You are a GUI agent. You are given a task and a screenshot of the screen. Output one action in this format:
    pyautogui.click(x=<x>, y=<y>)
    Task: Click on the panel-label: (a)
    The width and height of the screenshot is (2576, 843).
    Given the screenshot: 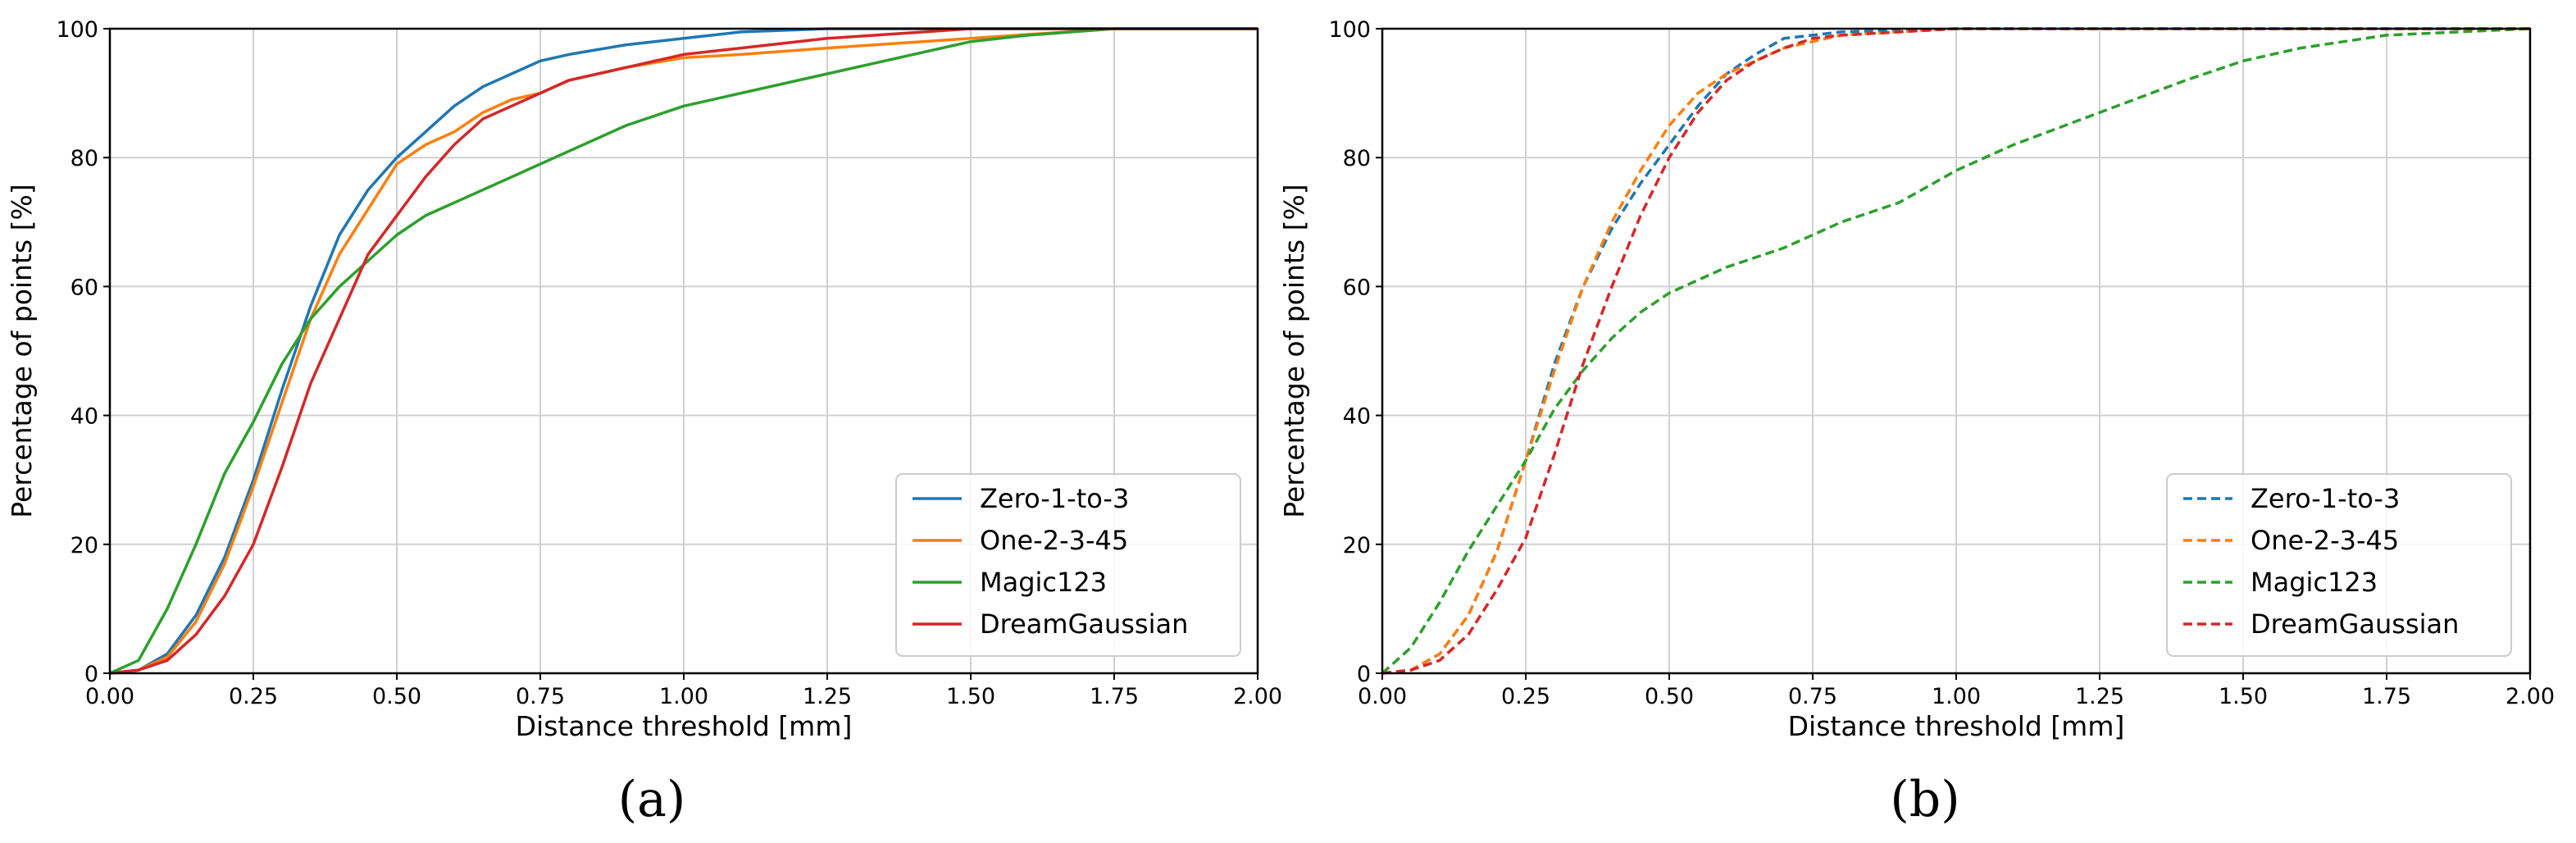 What is the action you would take?
    pyautogui.click(x=652, y=799)
    